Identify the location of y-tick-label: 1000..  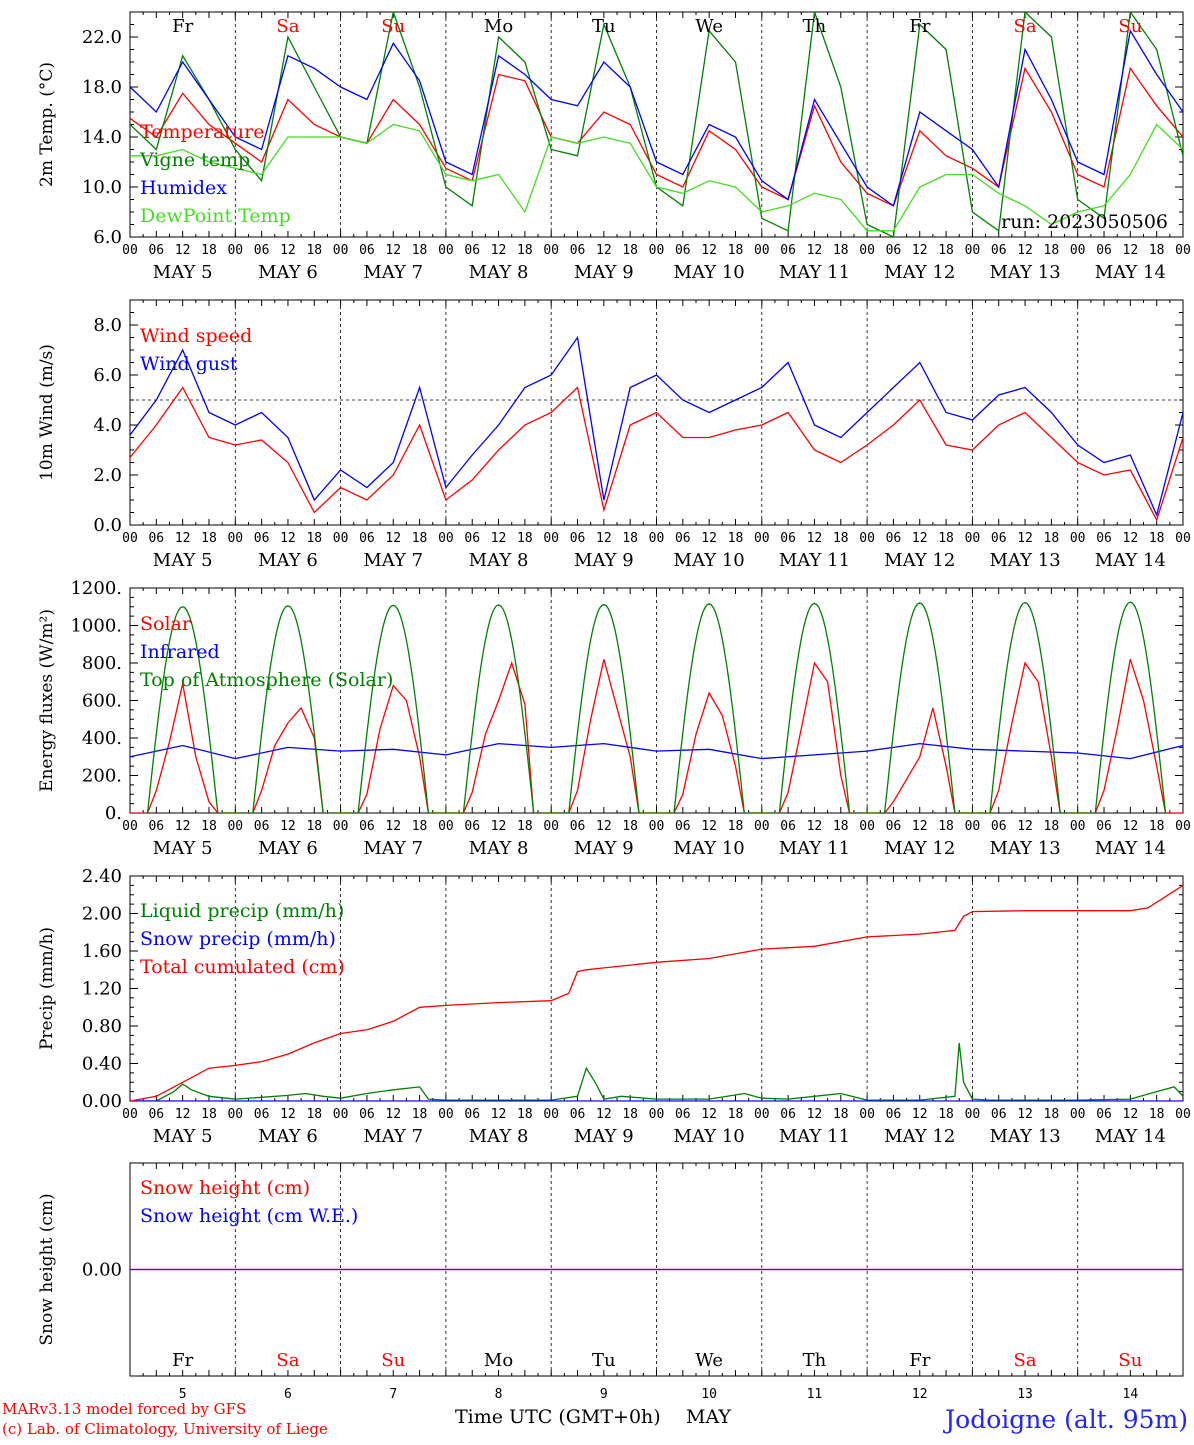
(96, 626).